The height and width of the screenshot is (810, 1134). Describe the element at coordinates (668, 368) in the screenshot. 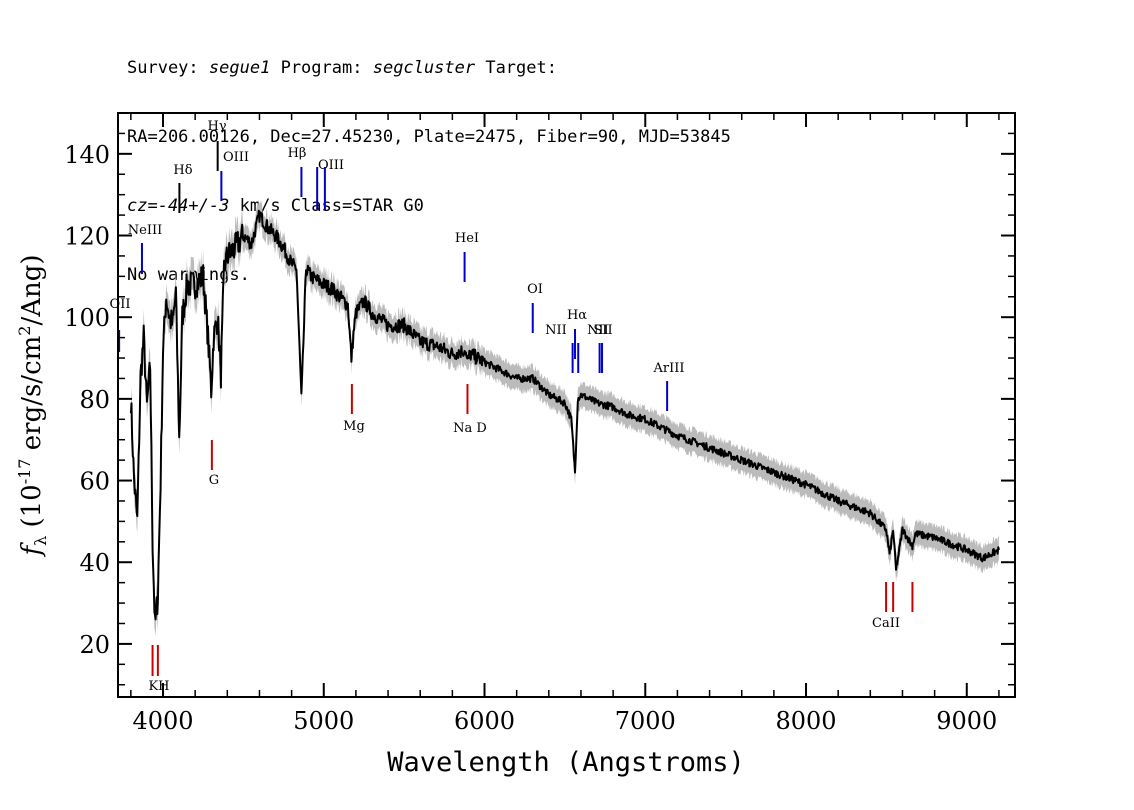

I see `emission-label: ArIII` at that location.